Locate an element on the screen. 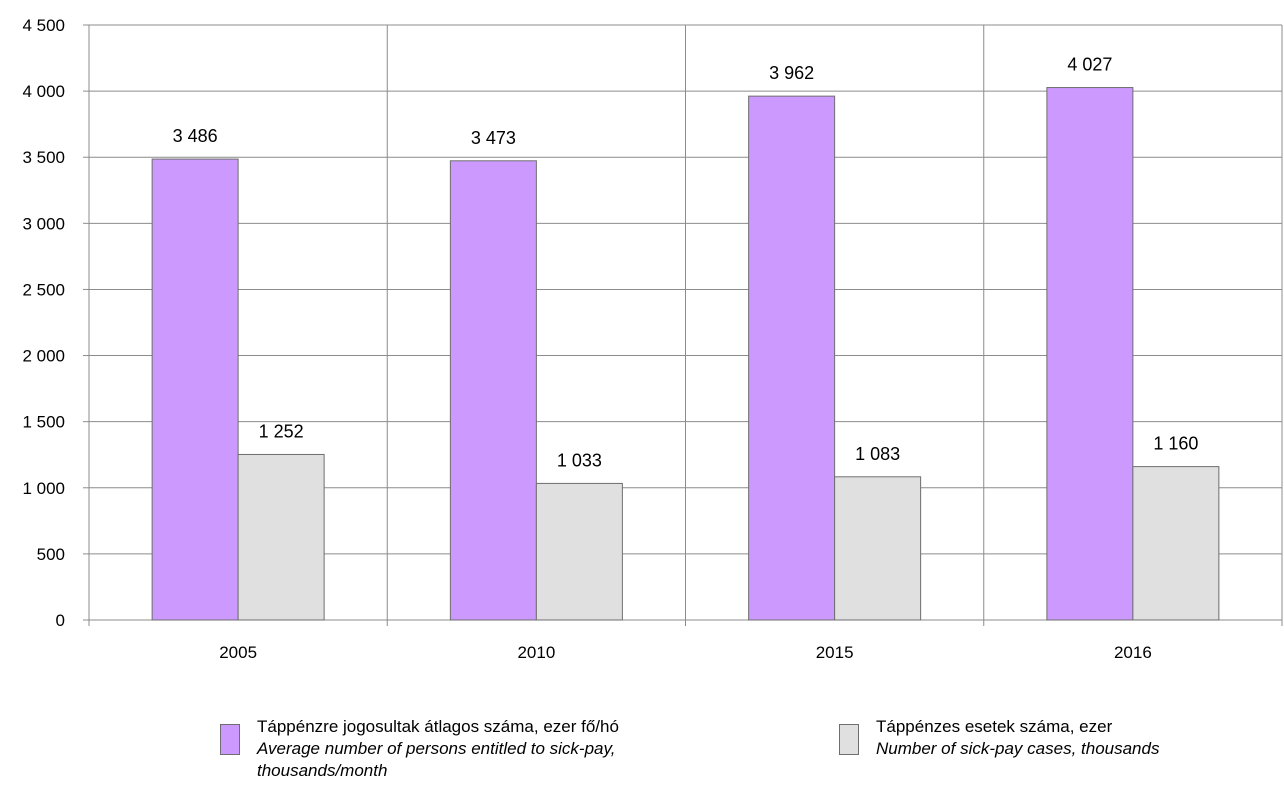 This screenshot has height=787, width=1284. x-tick-label: 2005 is located at coordinates (238, 652).